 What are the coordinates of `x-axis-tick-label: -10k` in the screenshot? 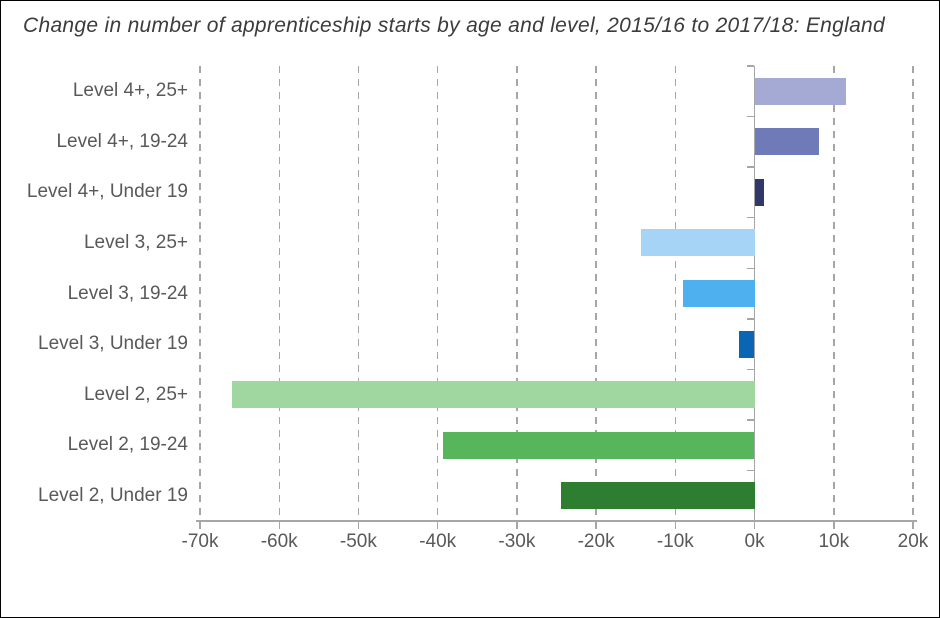 It's located at (675, 541).